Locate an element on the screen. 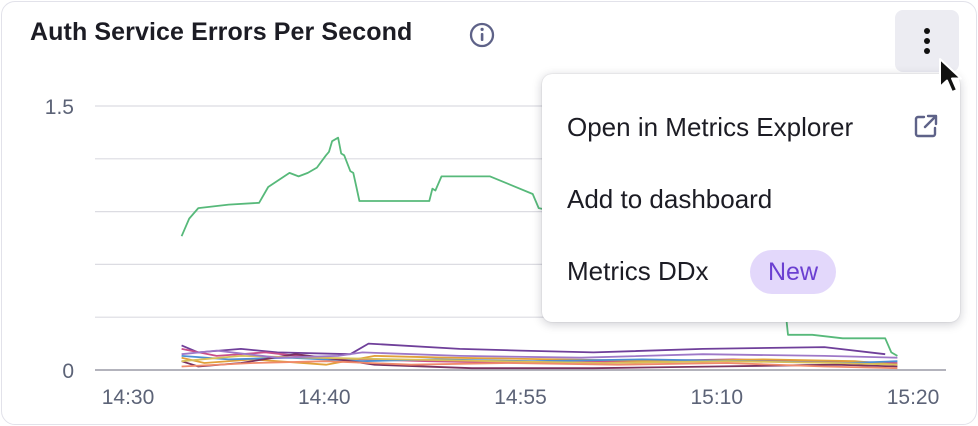  menu-item-metrics-ddx: Metrics DDx is located at coordinates (638, 271).